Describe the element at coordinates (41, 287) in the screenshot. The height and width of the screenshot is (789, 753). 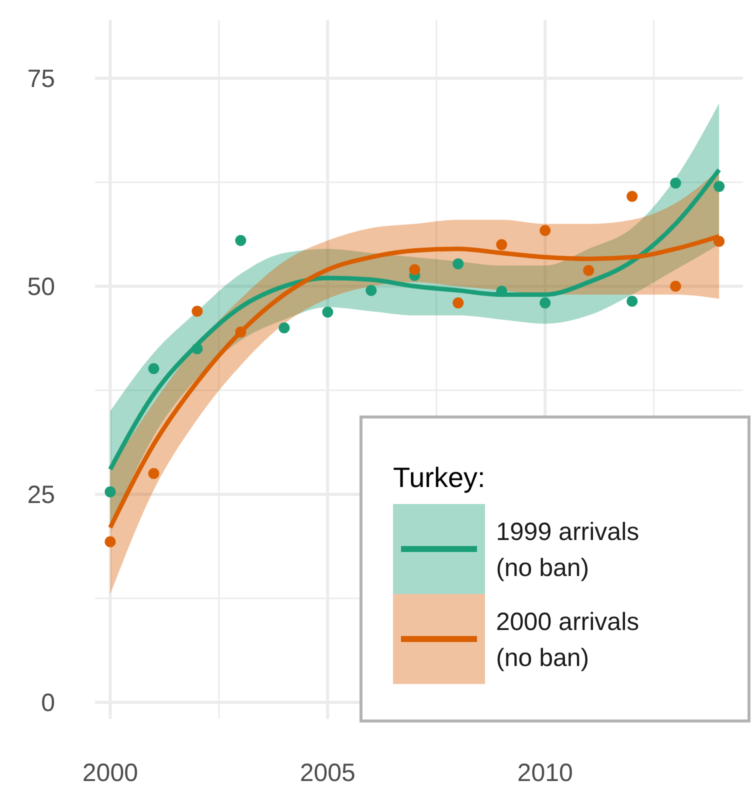
I see `y-tick-label: 50` at that location.